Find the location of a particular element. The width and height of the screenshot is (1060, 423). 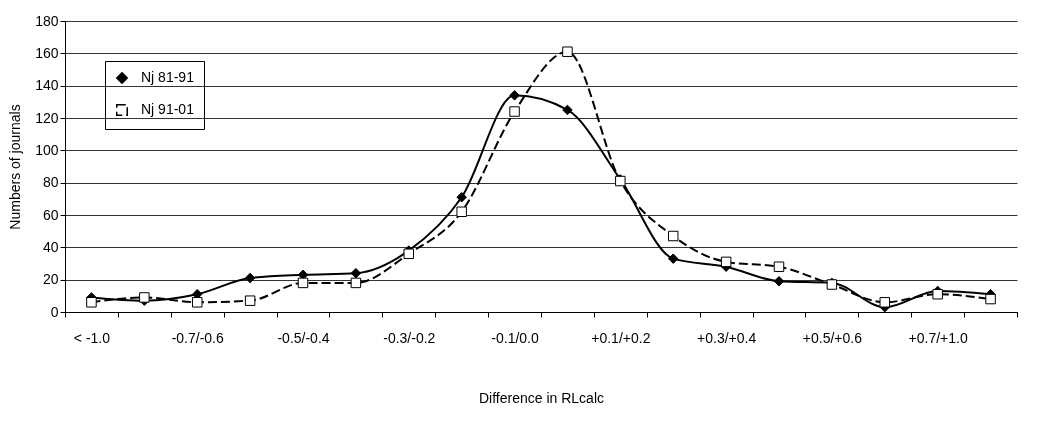

y-axis-title: Numbers of journals is located at coordinates (15, 167).